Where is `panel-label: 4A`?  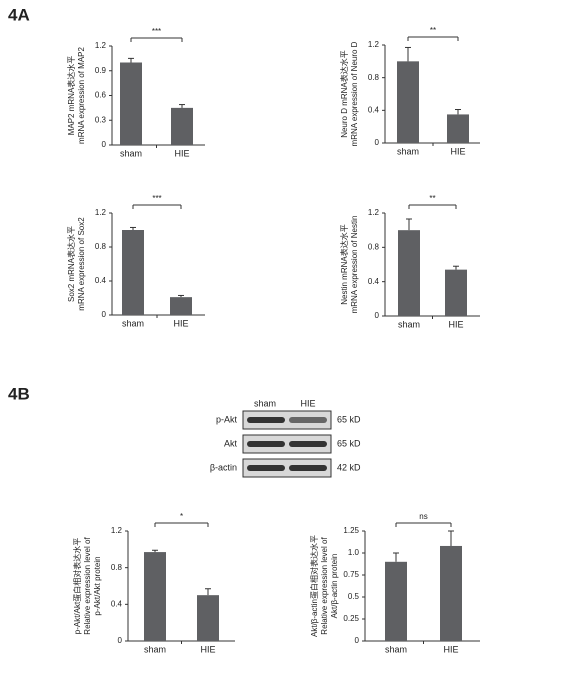
panel-label: 4A is located at coordinates (19, 14).